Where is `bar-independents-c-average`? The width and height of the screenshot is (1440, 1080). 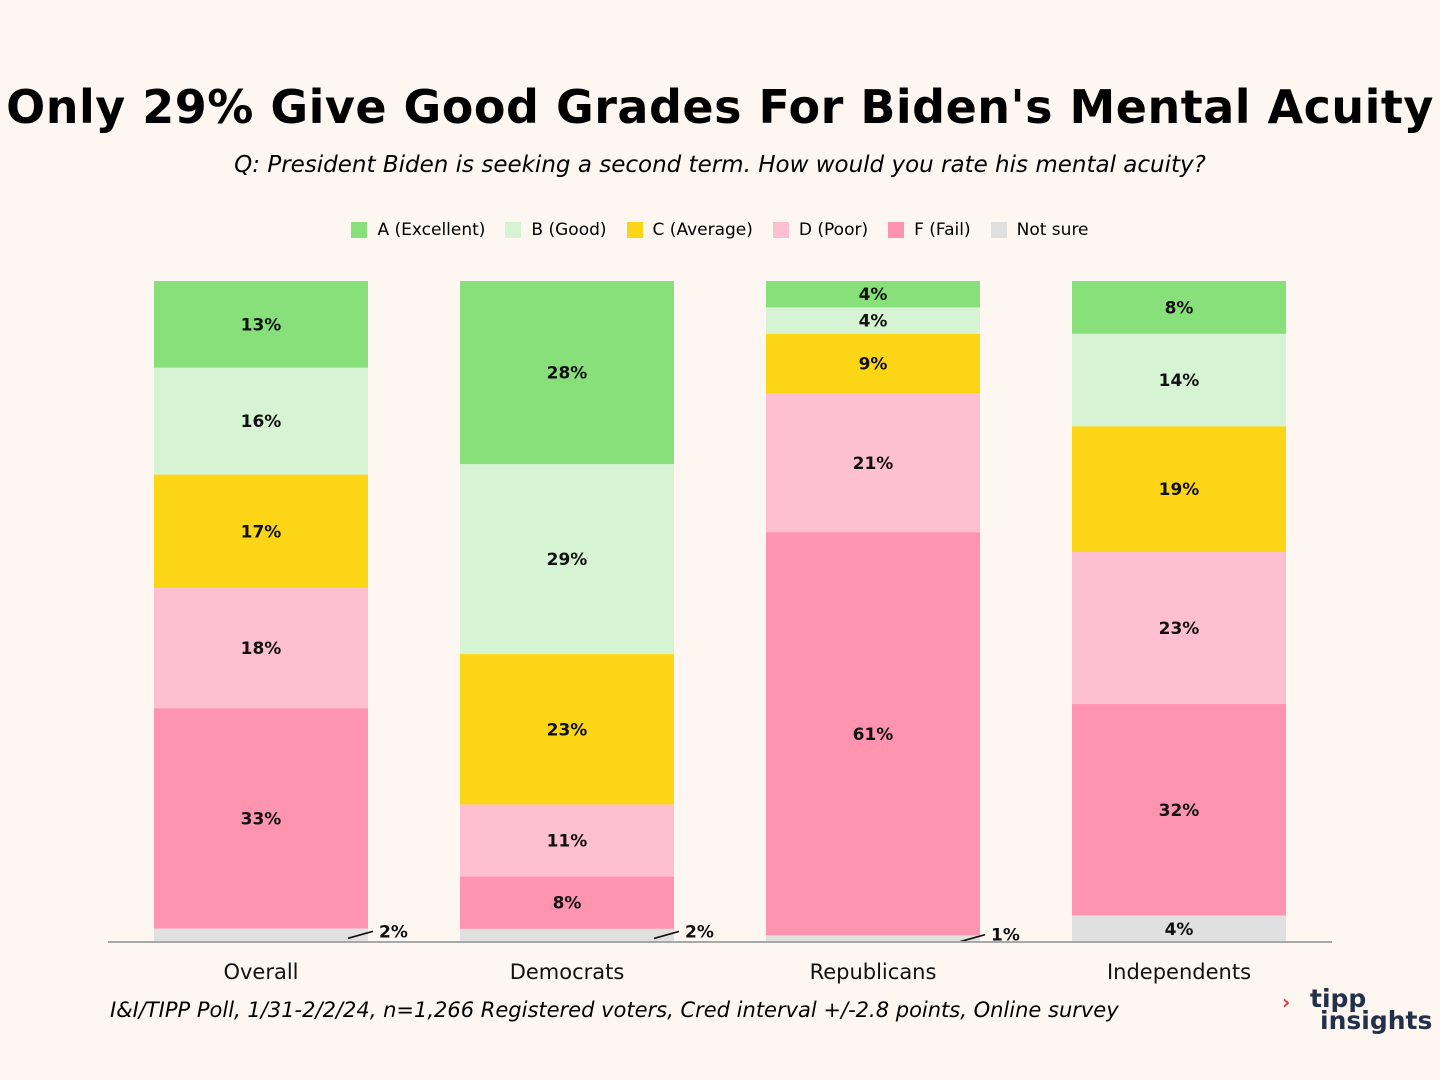
bar-independents-c-average is located at coordinates (1179, 489).